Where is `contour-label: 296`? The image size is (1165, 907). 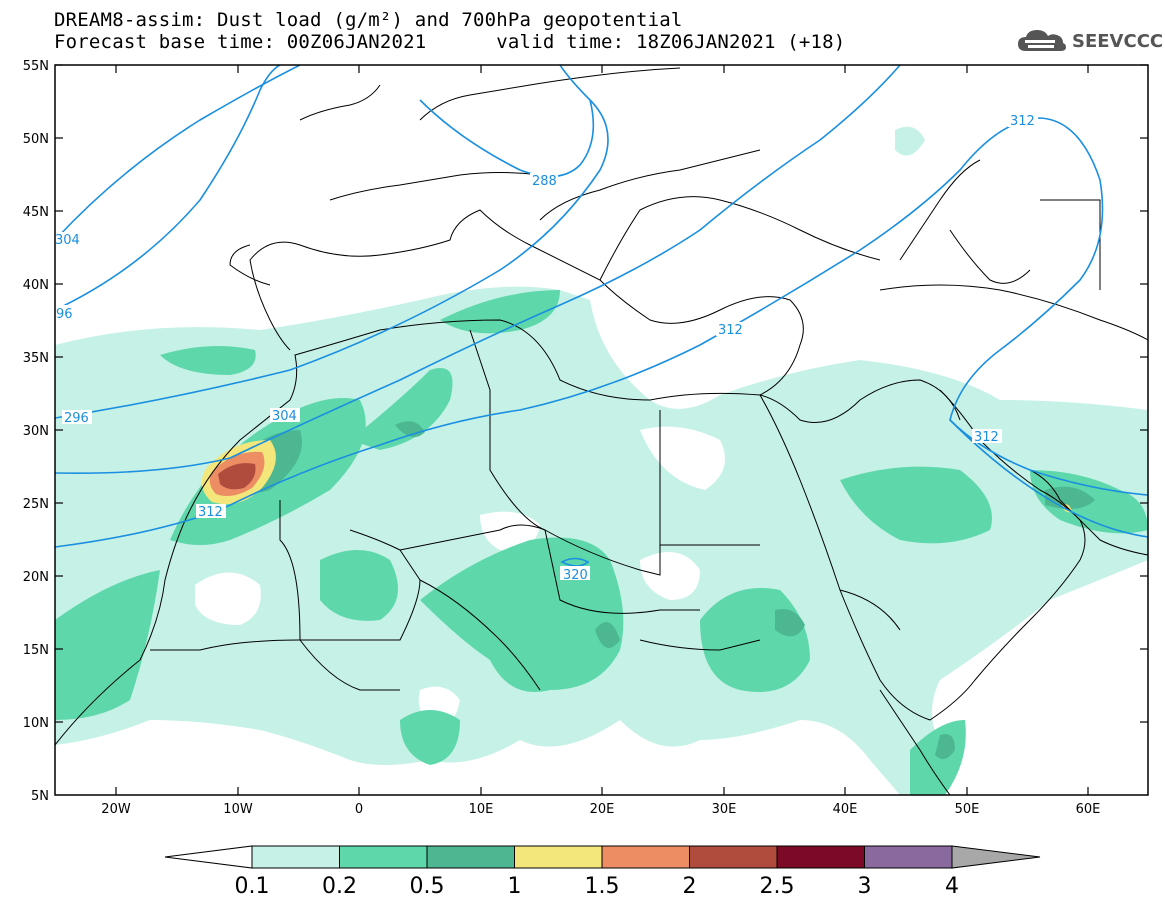 contour-label: 296 is located at coordinates (76, 418).